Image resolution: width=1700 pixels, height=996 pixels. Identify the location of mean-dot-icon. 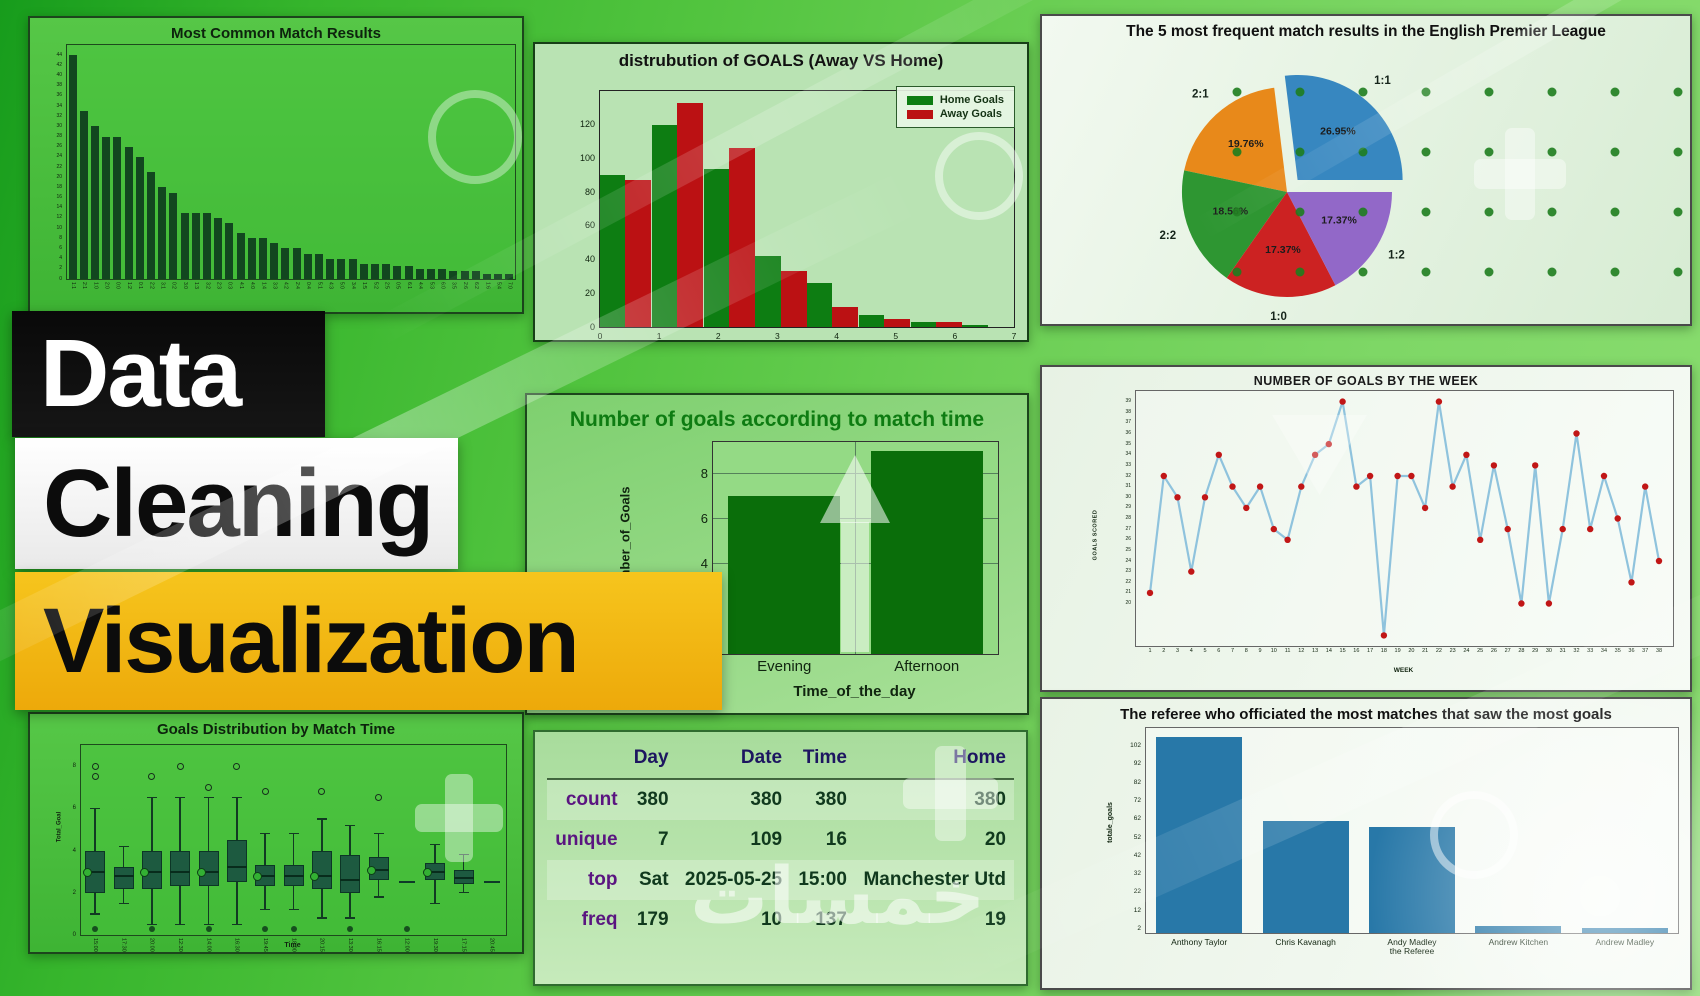
(371, 871).